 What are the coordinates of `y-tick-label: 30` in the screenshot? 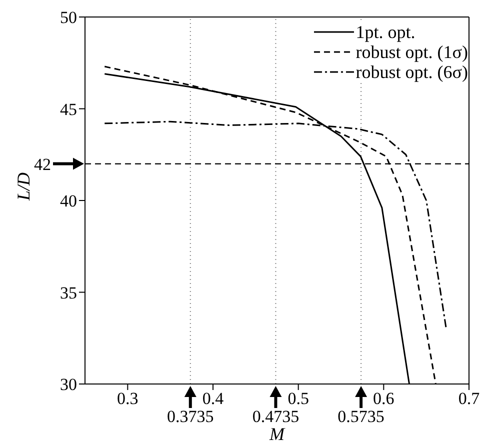 It's located at (68, 384).